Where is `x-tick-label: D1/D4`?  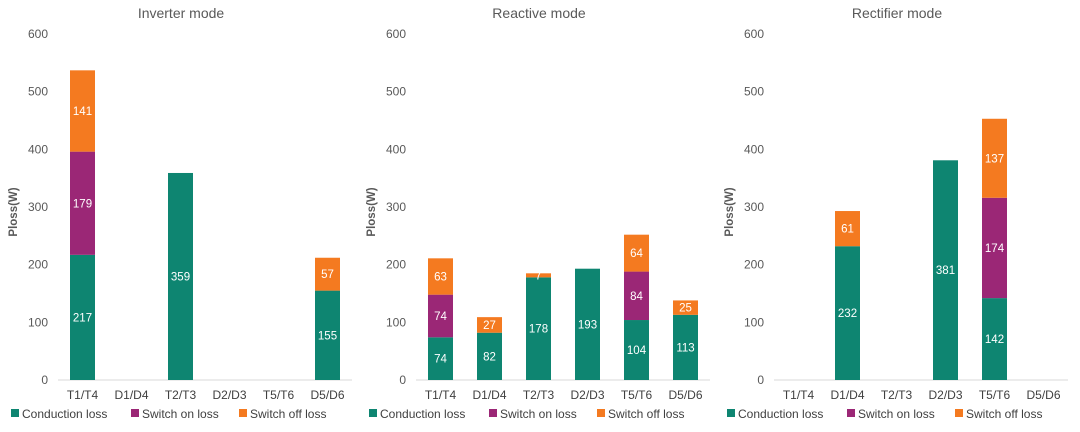 x-tick-label: D1/D4 is located at coordinates (131, 395).